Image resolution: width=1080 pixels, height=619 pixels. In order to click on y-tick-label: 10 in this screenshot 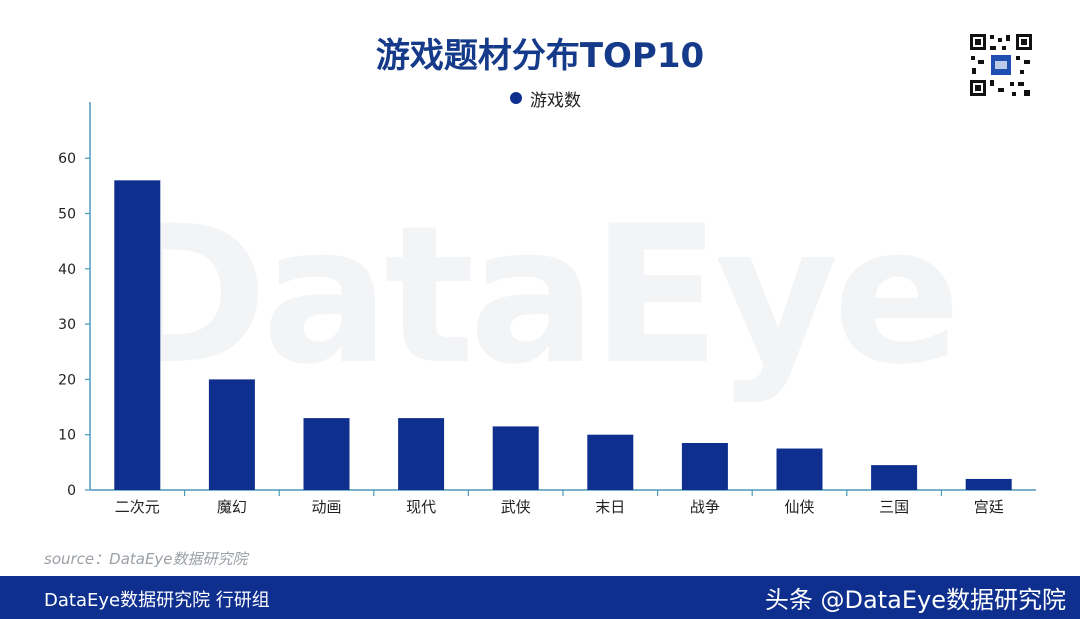, I will do `click(67, 436)`.